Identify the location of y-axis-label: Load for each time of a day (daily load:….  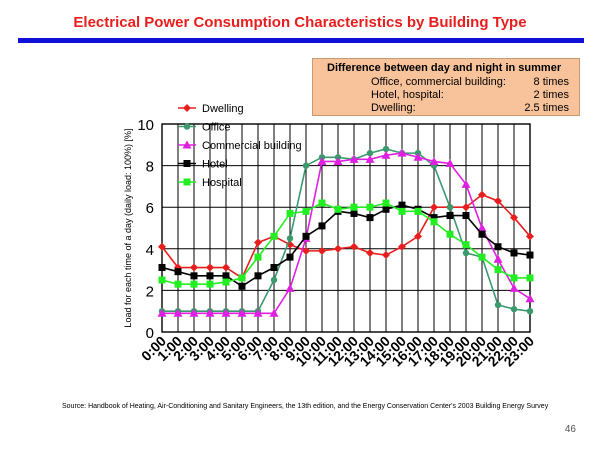
(128, 227).